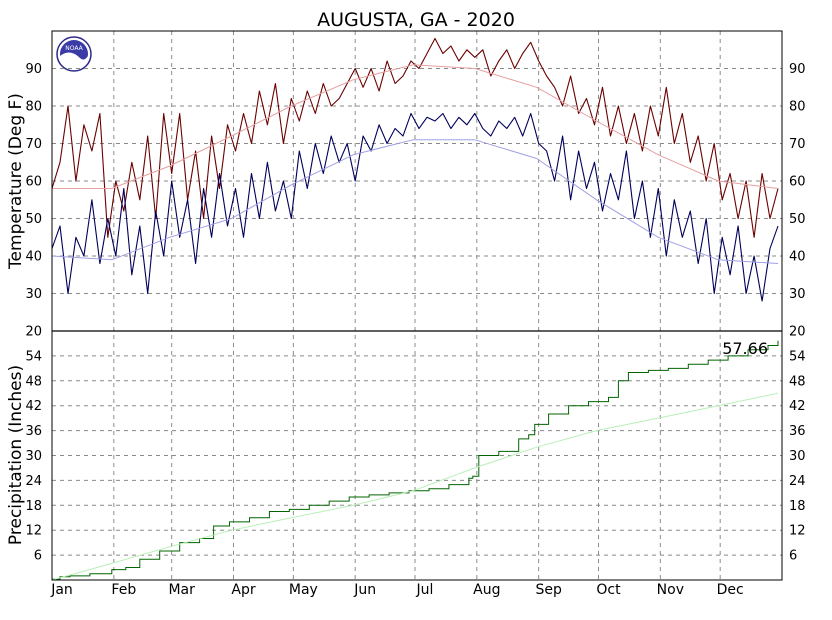 The width and height of the screenshot is (832, 620). I want to click on month-label: Aug, so click(486, 590).